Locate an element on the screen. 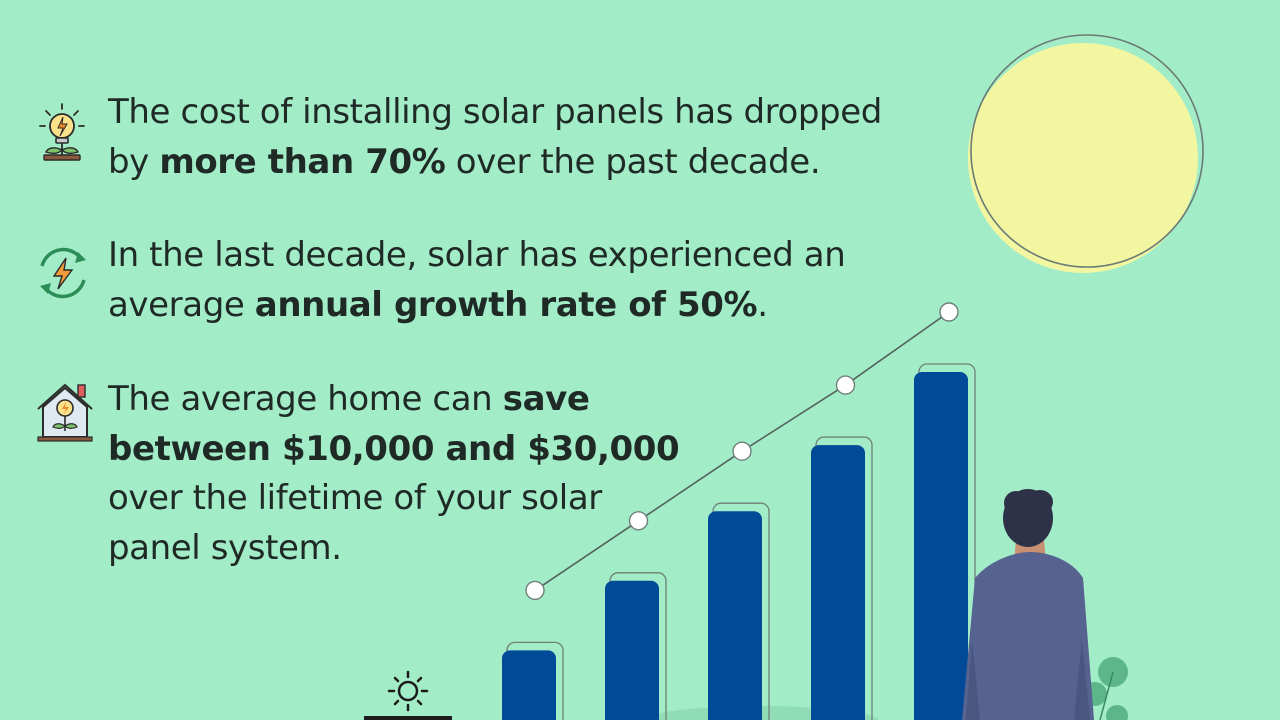 This screenshot has width=1280, height=720. fact-text-run: panel system. is located at coordinates (225, 547).